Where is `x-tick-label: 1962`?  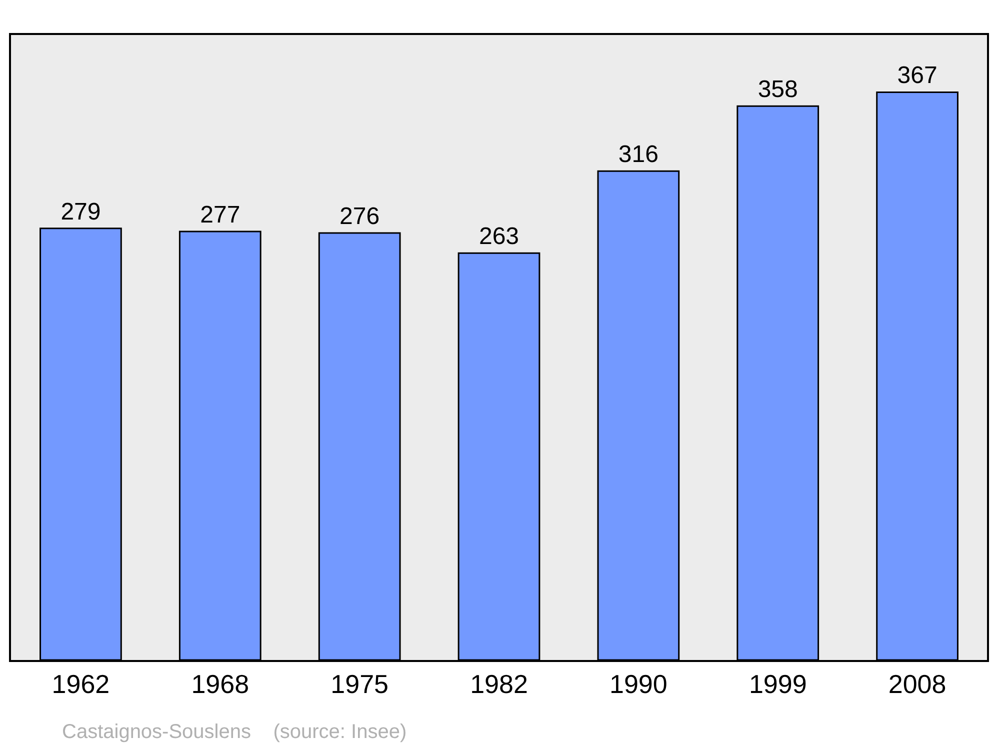 x-tick-label: 1962 is located at coordinates (81, 684).